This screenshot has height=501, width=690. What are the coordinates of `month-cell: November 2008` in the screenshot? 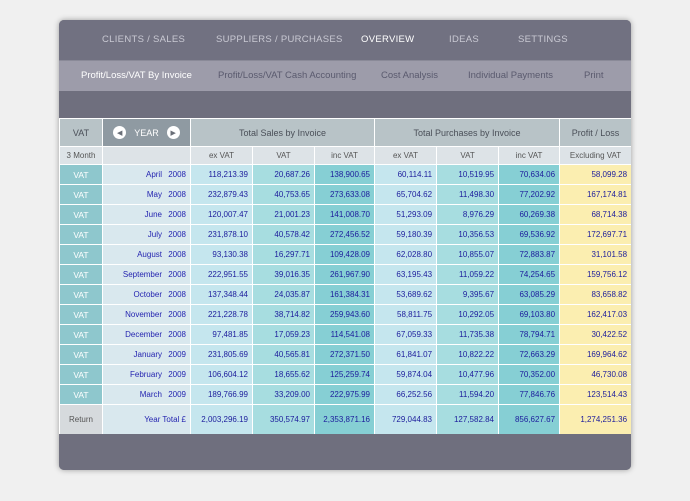 It's located at (146, 314).